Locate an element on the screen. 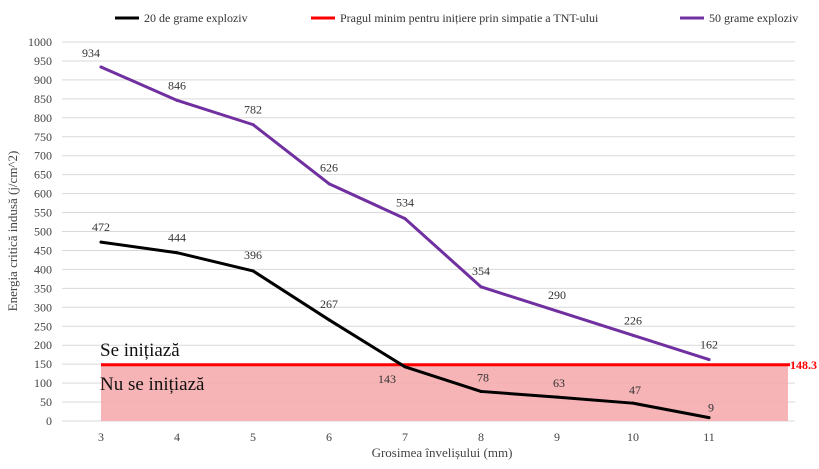  data-label-20g: 472 is located at coordinates (101, 227).